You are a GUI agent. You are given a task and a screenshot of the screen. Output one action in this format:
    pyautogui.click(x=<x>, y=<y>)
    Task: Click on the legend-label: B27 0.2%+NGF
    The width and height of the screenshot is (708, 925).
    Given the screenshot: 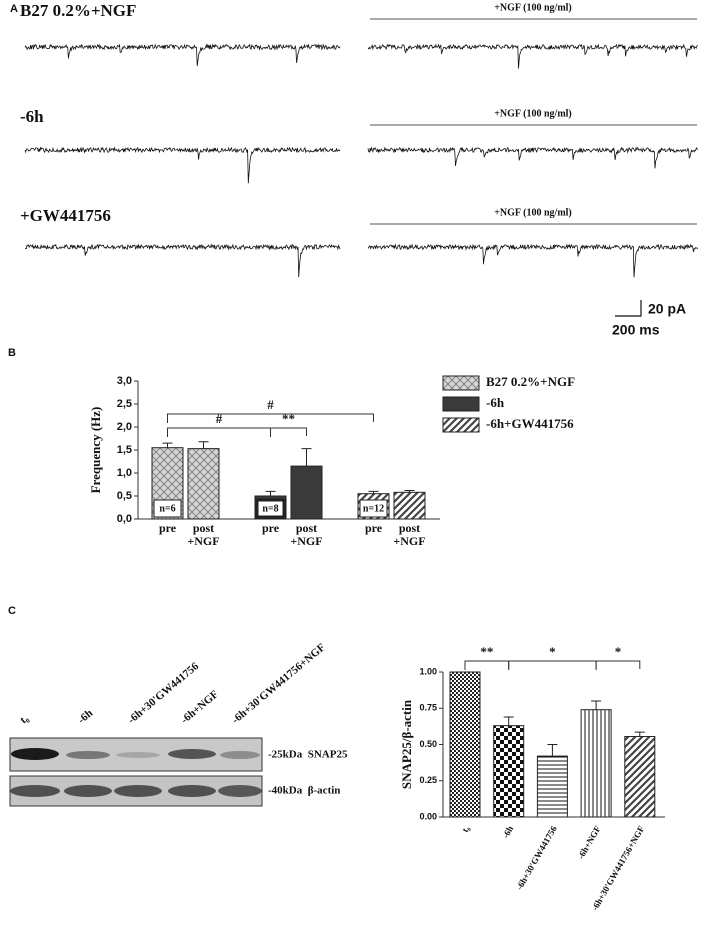 What is the action you would take?
    pyautogui.click(x=530, y=381)
    